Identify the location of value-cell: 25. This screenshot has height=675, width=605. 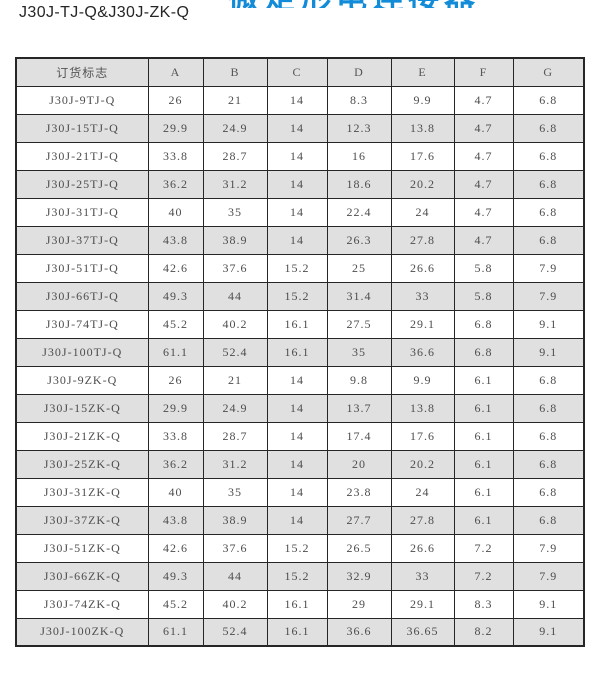
(359, 268).